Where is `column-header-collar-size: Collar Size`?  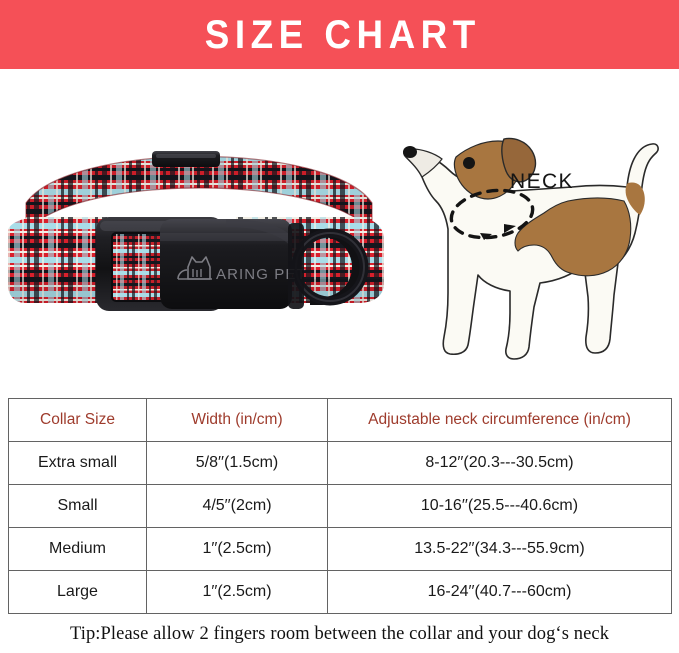 column-header-collar-size: Collar Size is located at coordinates (77, 420).